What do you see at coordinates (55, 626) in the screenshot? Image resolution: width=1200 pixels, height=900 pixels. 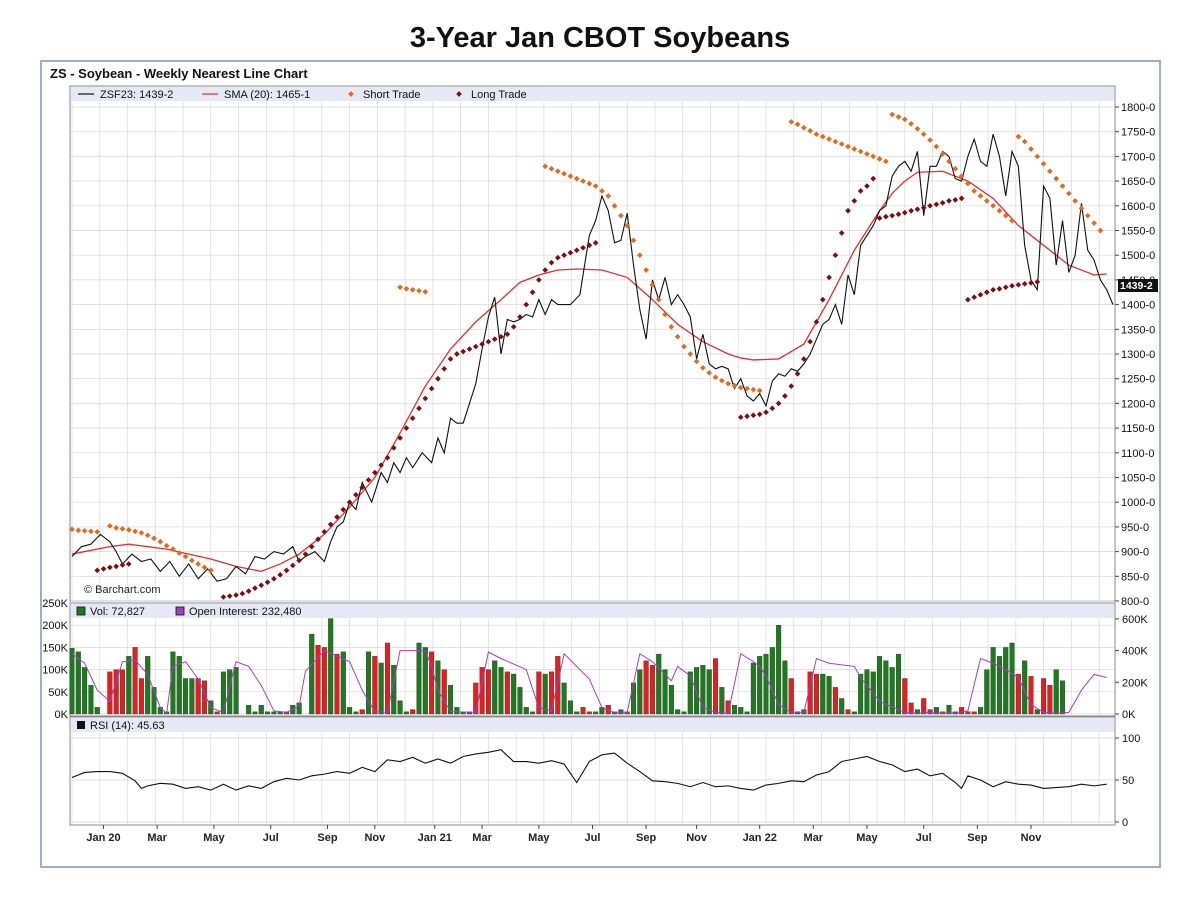 I see `volume-axis-label: 200K` at bounding box center [55, 626].